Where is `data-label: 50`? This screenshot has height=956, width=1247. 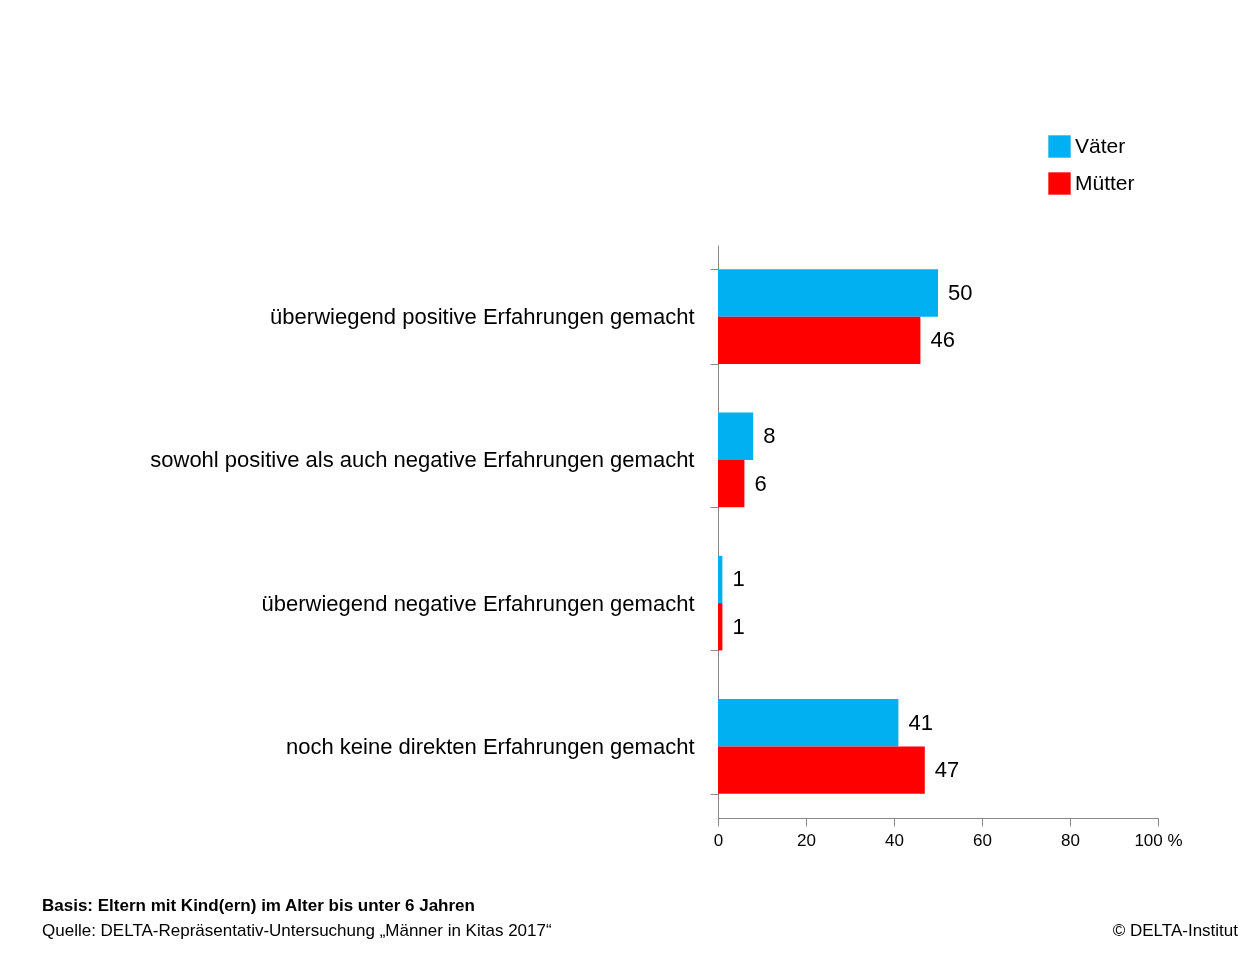 data-label: 50 is located at coordinates (960, 292).